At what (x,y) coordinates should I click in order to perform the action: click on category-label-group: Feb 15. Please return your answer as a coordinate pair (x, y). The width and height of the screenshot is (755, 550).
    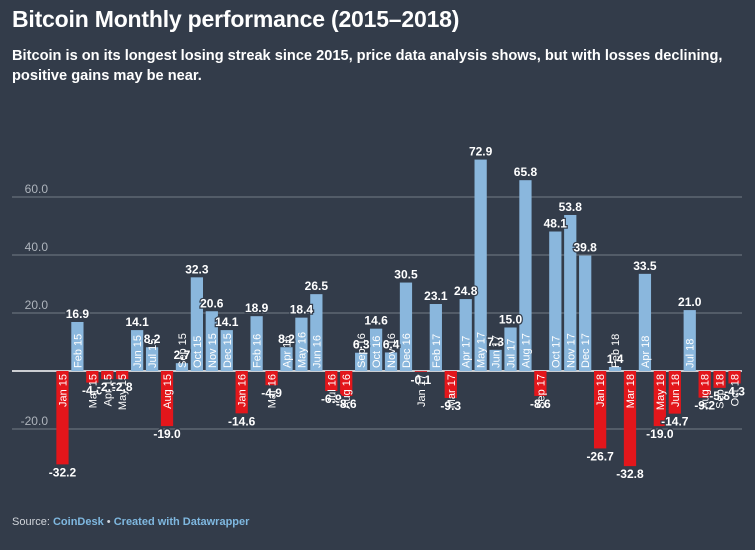
    Looking at the image, I should click on (78, 351).